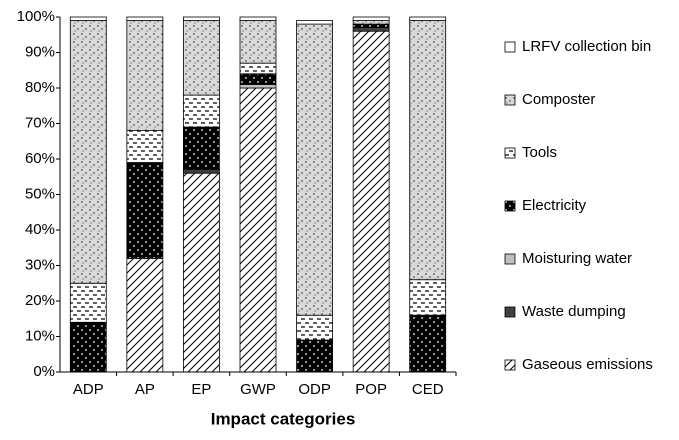 This screenshot has height=440, width=679. Describe the element at coordinates (558, 99) in the screenshot. I see `legend-label: Composter` at that location.